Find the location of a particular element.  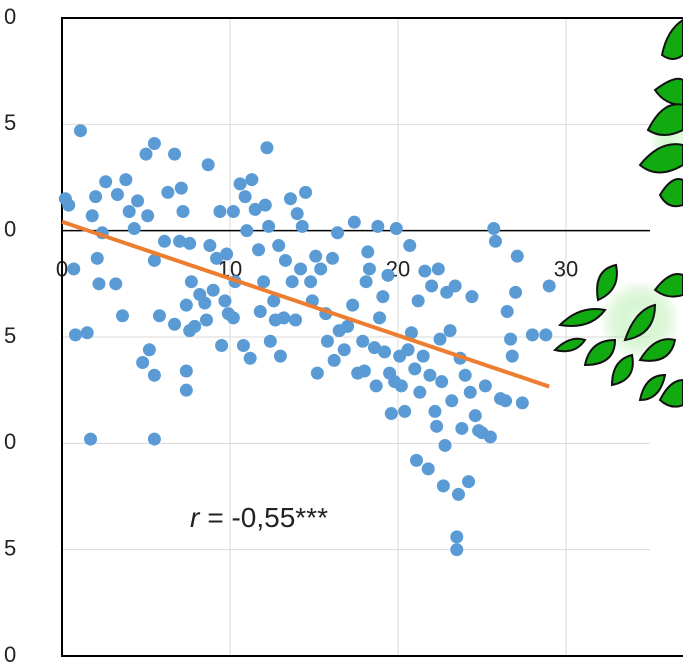

annotation: r = -0,55*** is located at coordinates (259, 517).